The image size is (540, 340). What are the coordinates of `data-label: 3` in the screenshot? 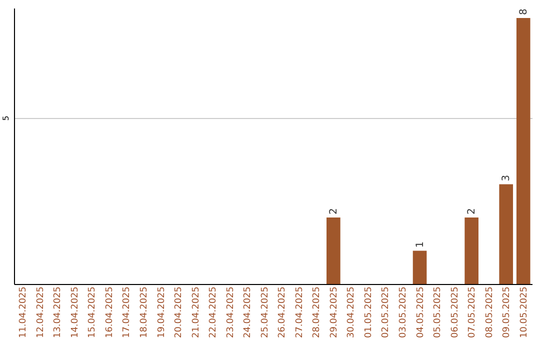 It's located at (506, 178).